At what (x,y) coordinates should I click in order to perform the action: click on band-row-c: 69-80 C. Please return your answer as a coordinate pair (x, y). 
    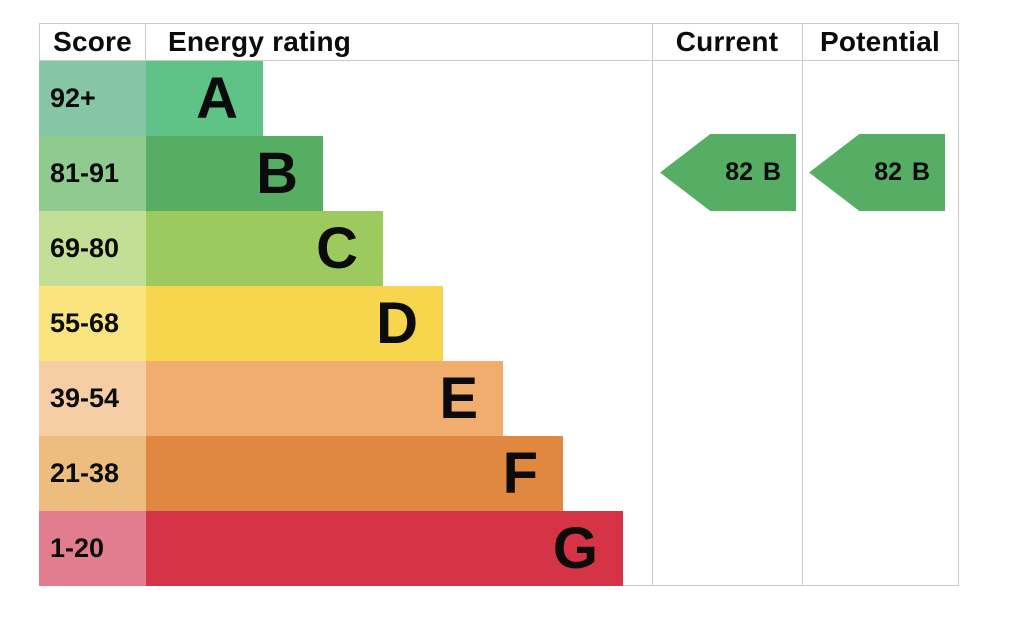
    Looking at the image, I should click on (331, 248).